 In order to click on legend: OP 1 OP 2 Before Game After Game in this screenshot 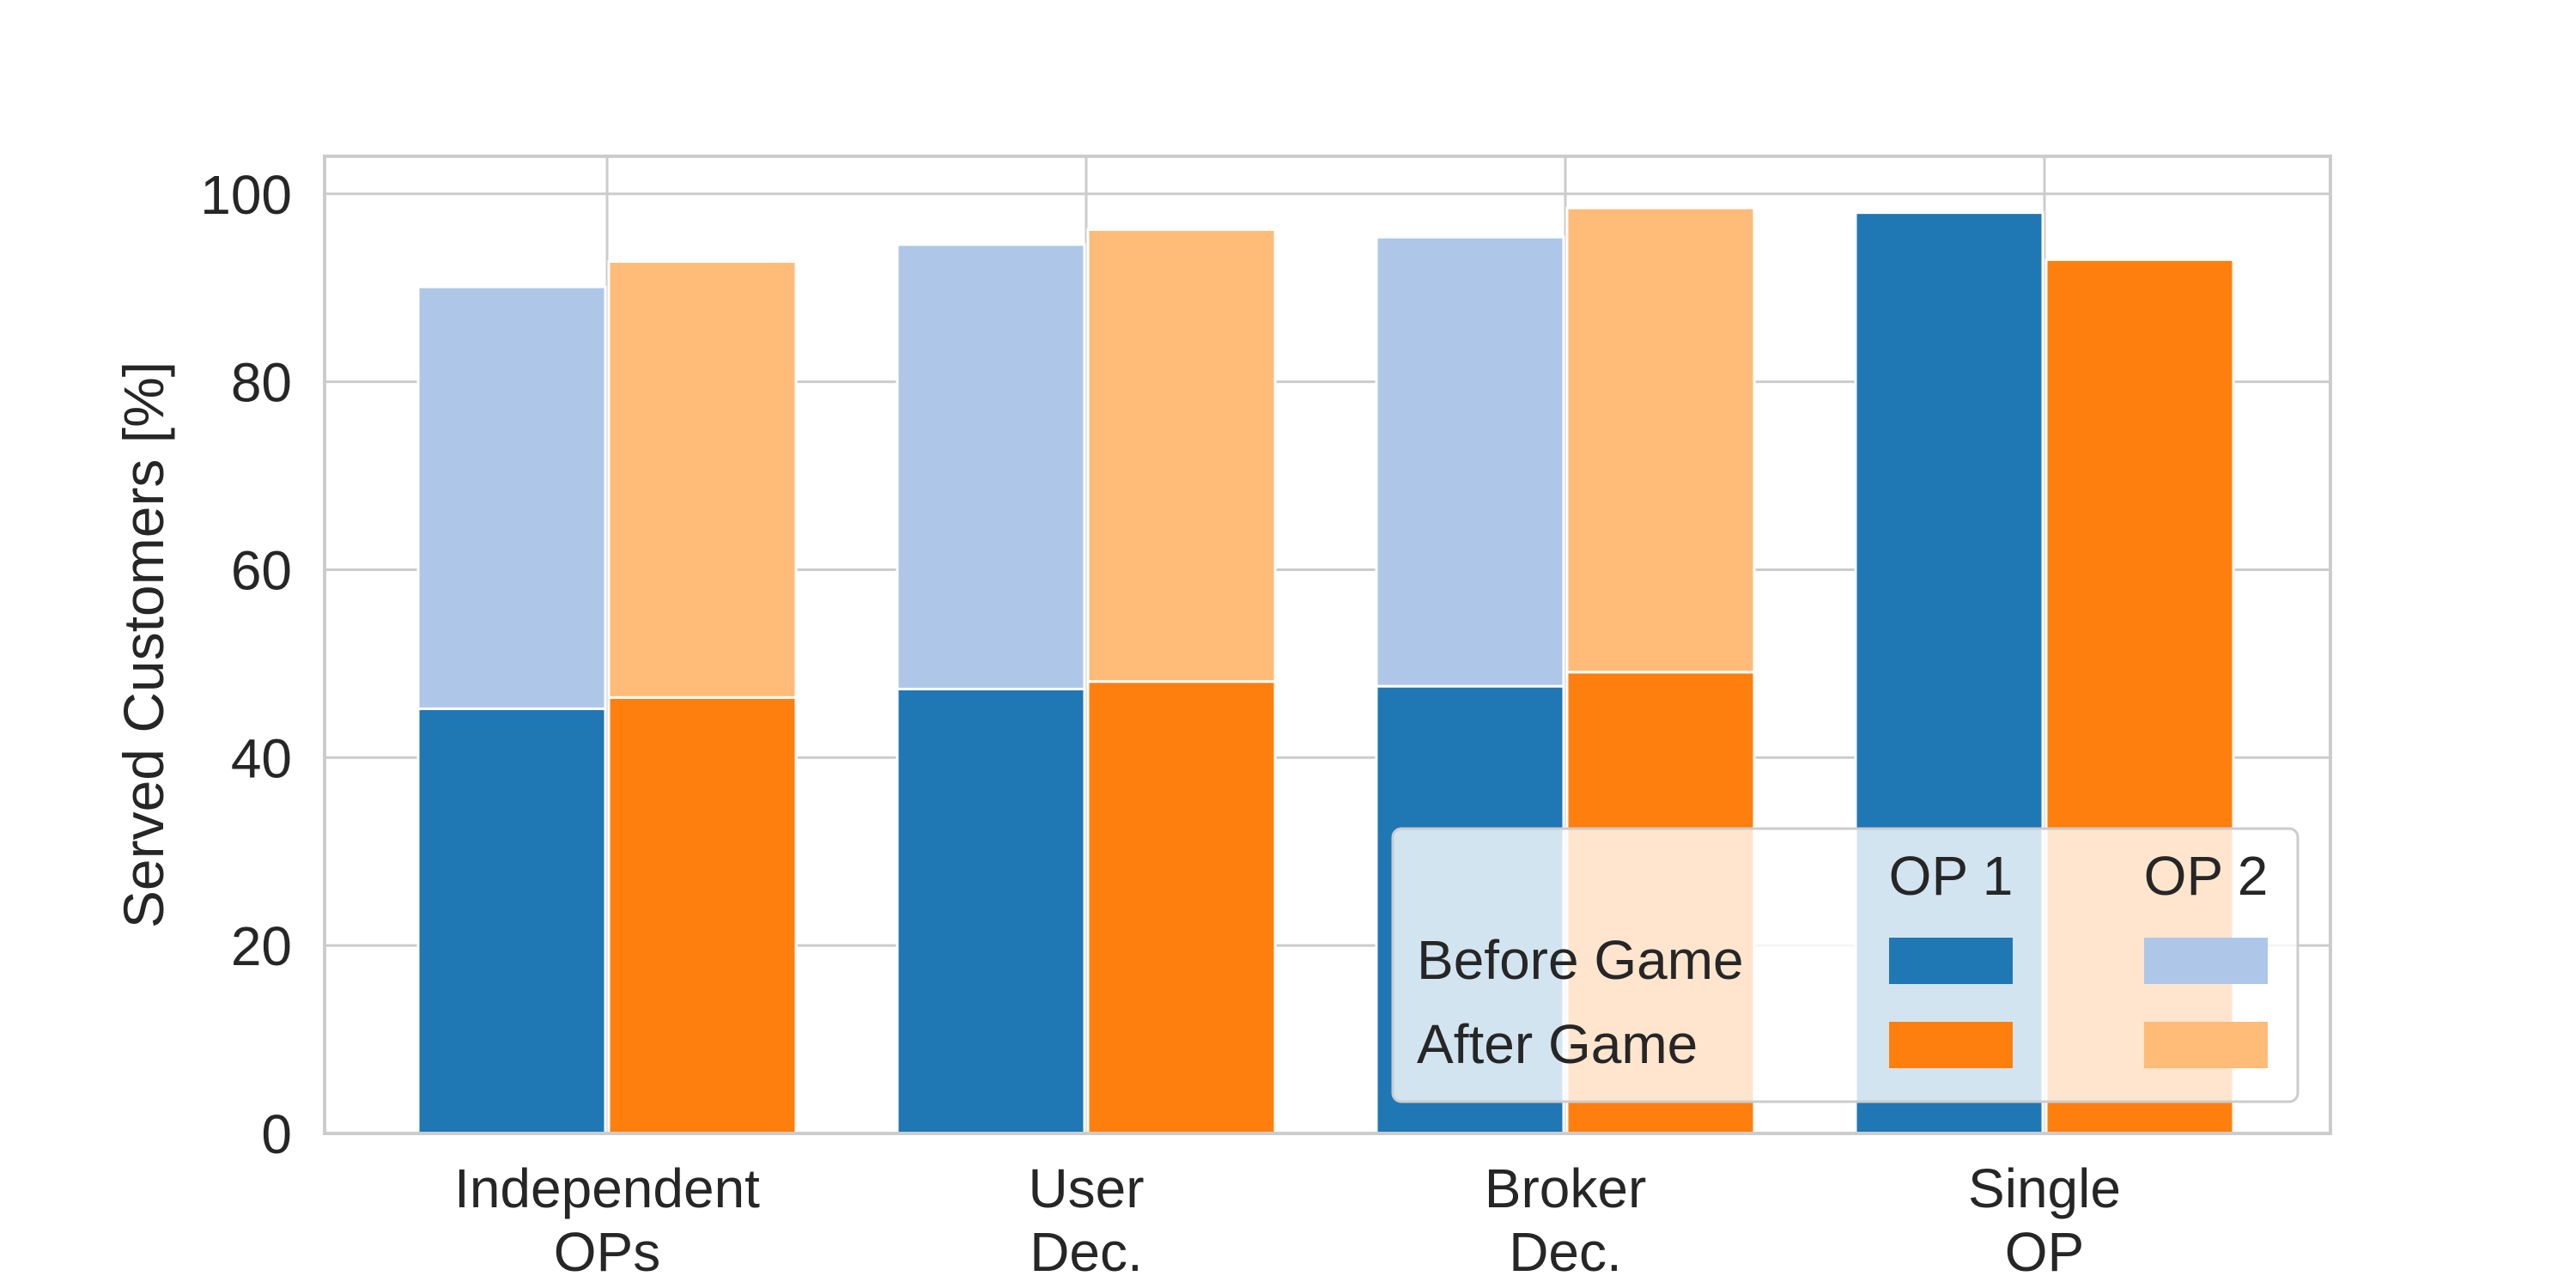, I will do `click(1845, 965)`.